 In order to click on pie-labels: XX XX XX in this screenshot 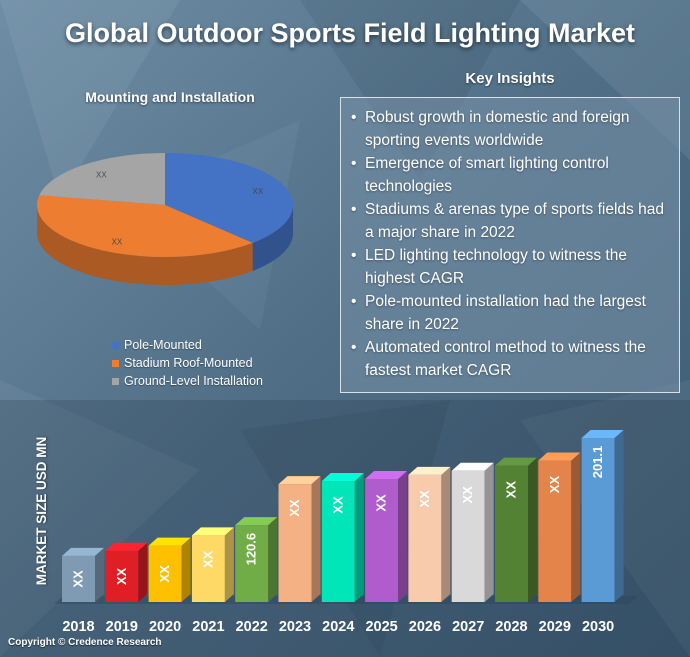, I will do `click(180, 209)`.